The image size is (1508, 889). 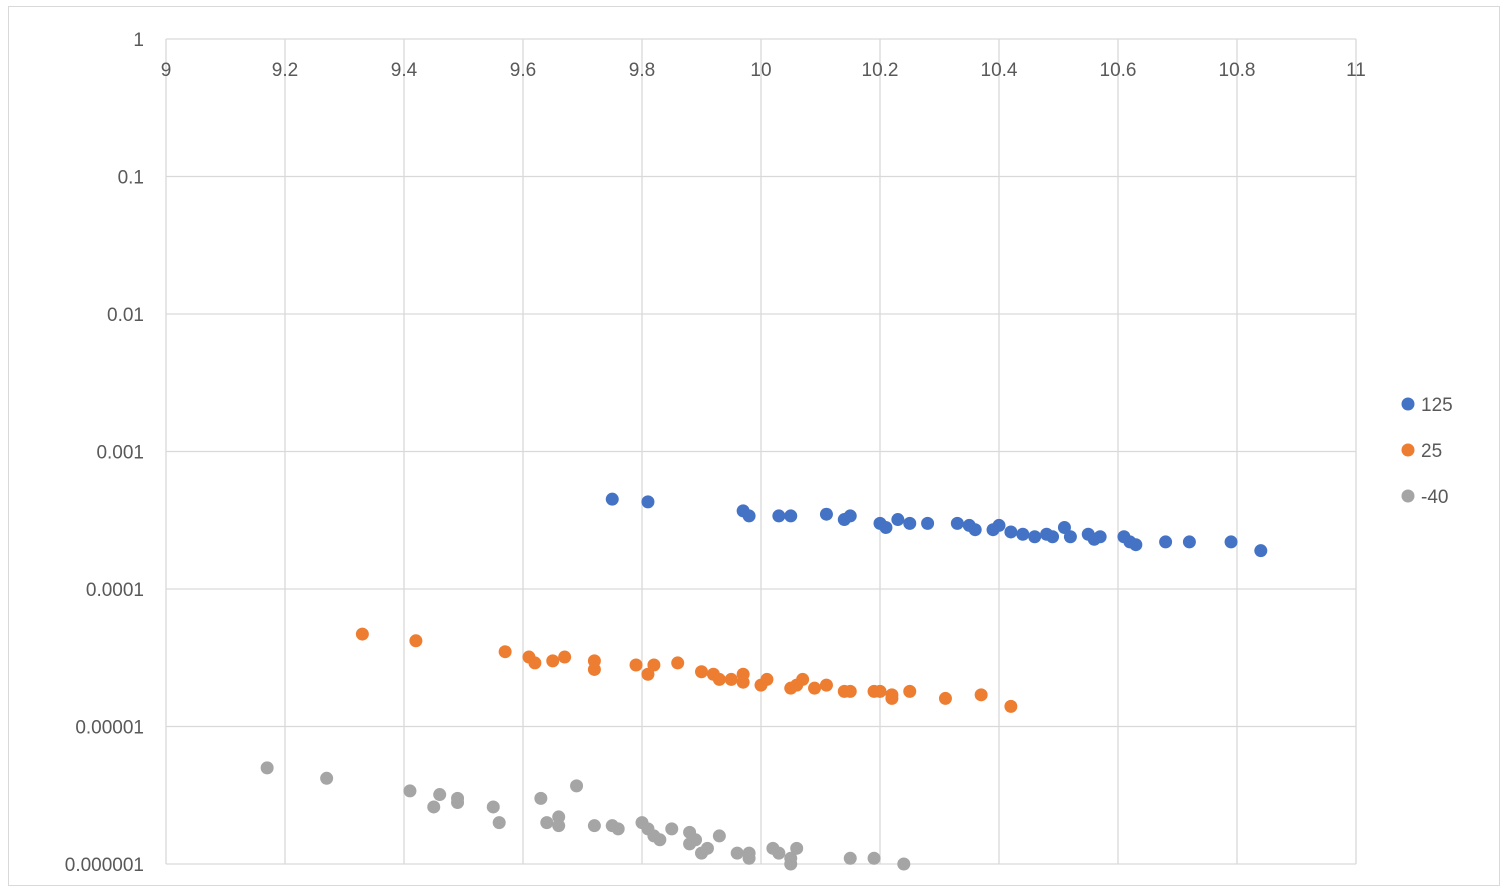 I want to click on x-tick-label: 9.4, so click(x=404, y=70).